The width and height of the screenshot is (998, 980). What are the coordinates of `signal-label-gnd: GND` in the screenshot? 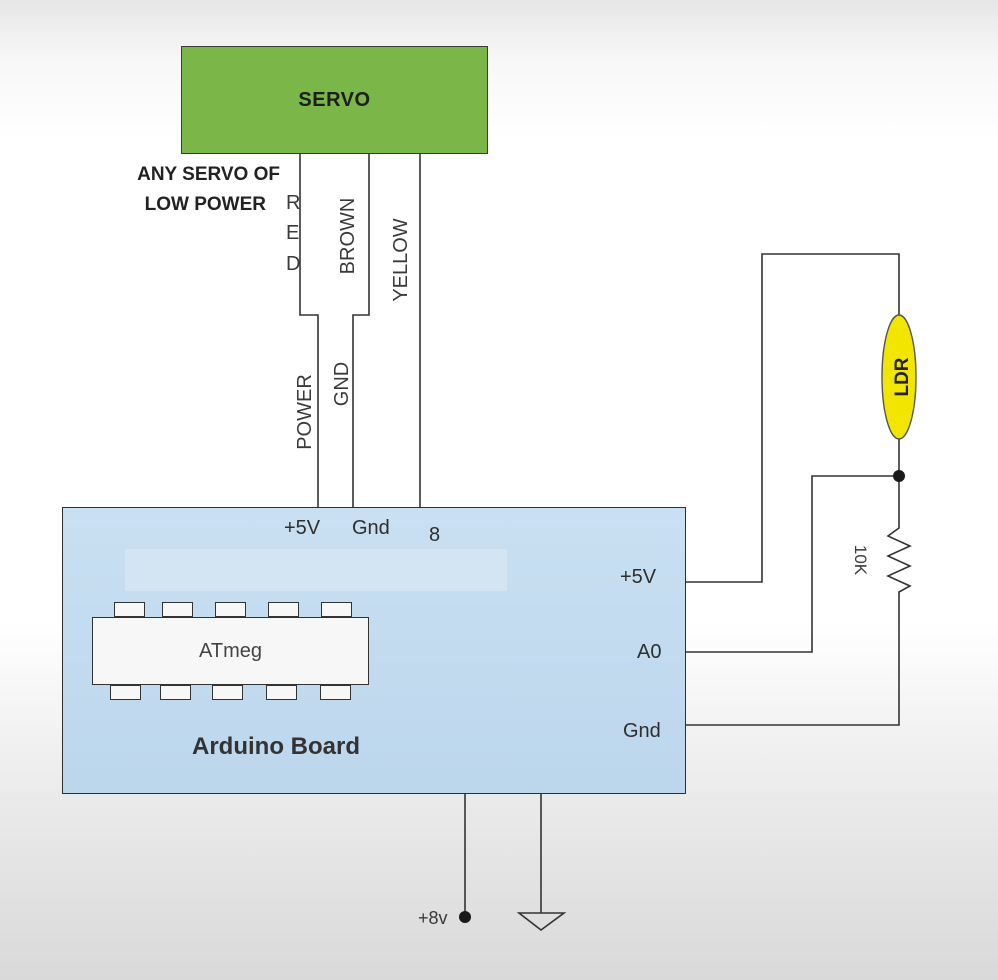 It's located at (342, 384).